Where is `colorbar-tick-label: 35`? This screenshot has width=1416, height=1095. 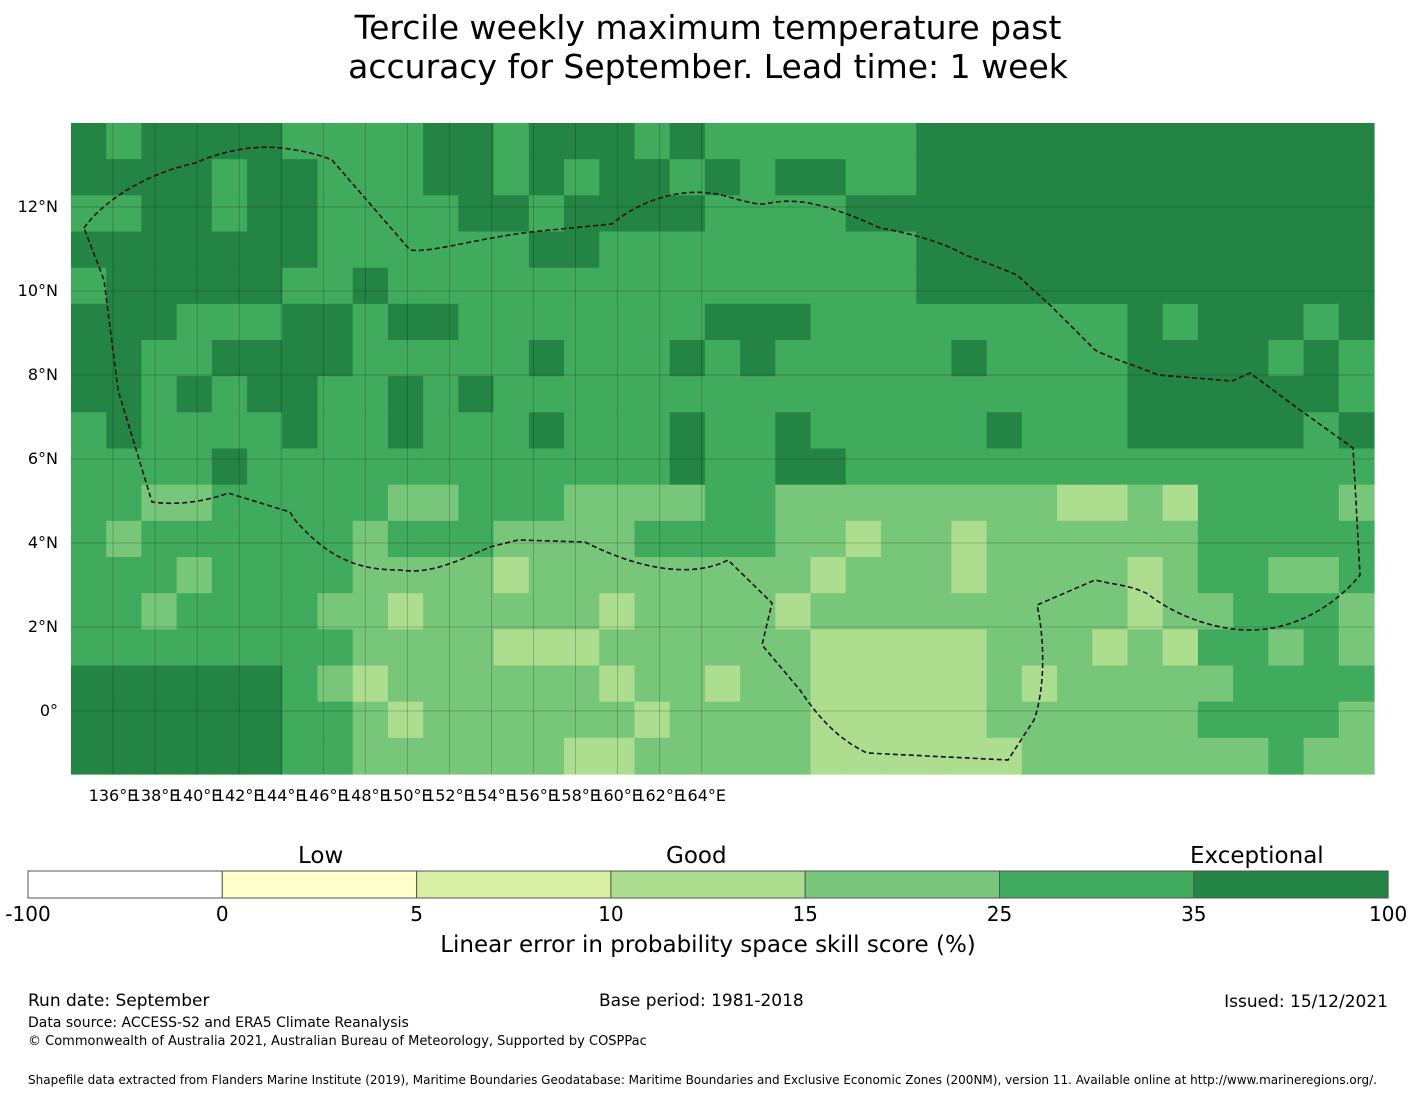 colorbar-tick-label: 35 is located at coordinates (1194, 914).